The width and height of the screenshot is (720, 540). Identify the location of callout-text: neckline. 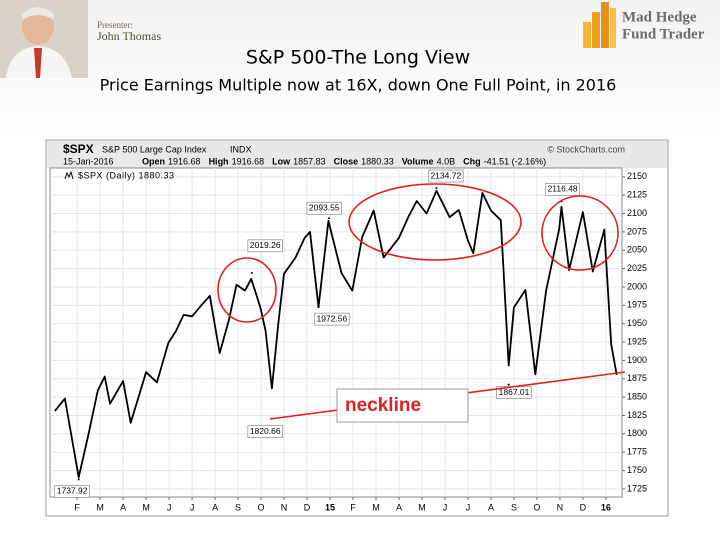
(383, 405).